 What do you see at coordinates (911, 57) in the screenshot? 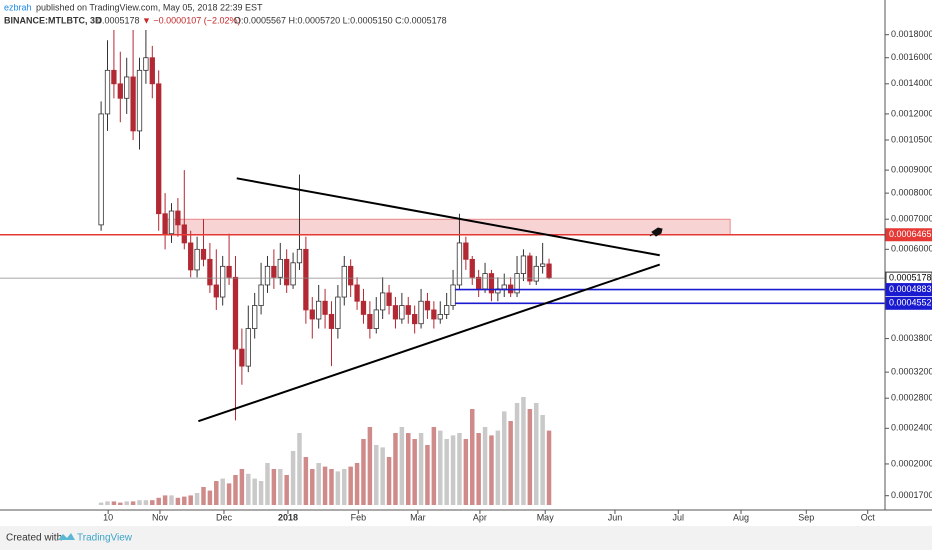
I see `y-tick-label: 0.0016000` at bounding box center [911, 57].